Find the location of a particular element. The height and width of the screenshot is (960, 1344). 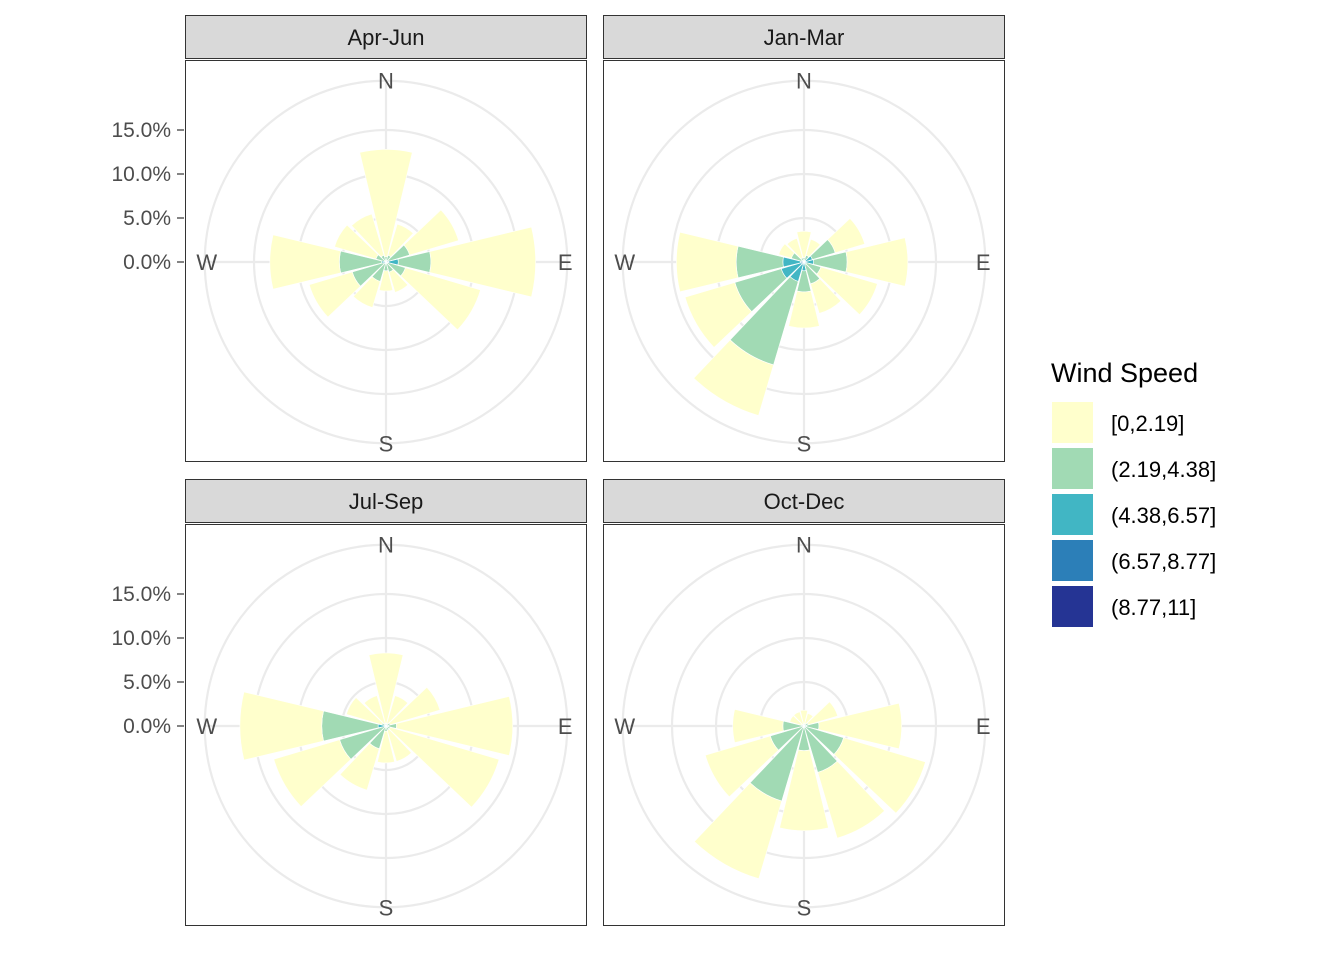

facet-strip-label: Apr-Jun is located at coordinates (385, 37).